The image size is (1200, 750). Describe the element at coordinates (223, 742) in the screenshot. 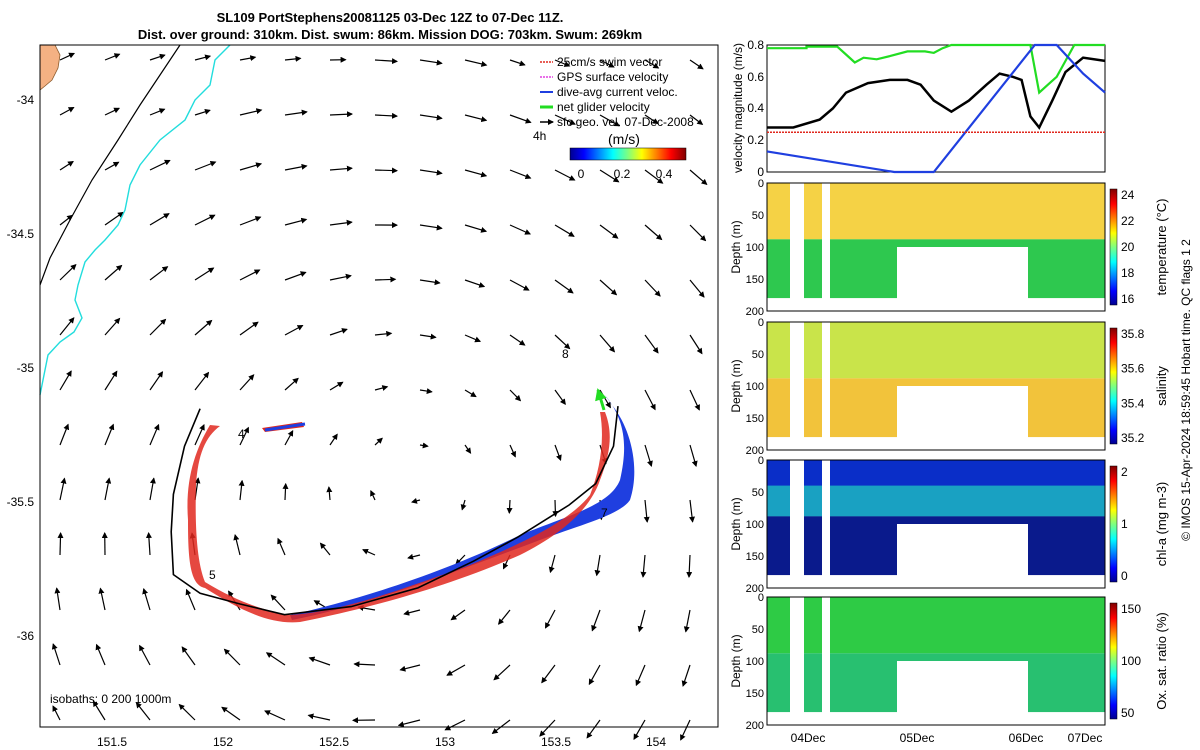

I see `lon-tick-152: 152` at that location.